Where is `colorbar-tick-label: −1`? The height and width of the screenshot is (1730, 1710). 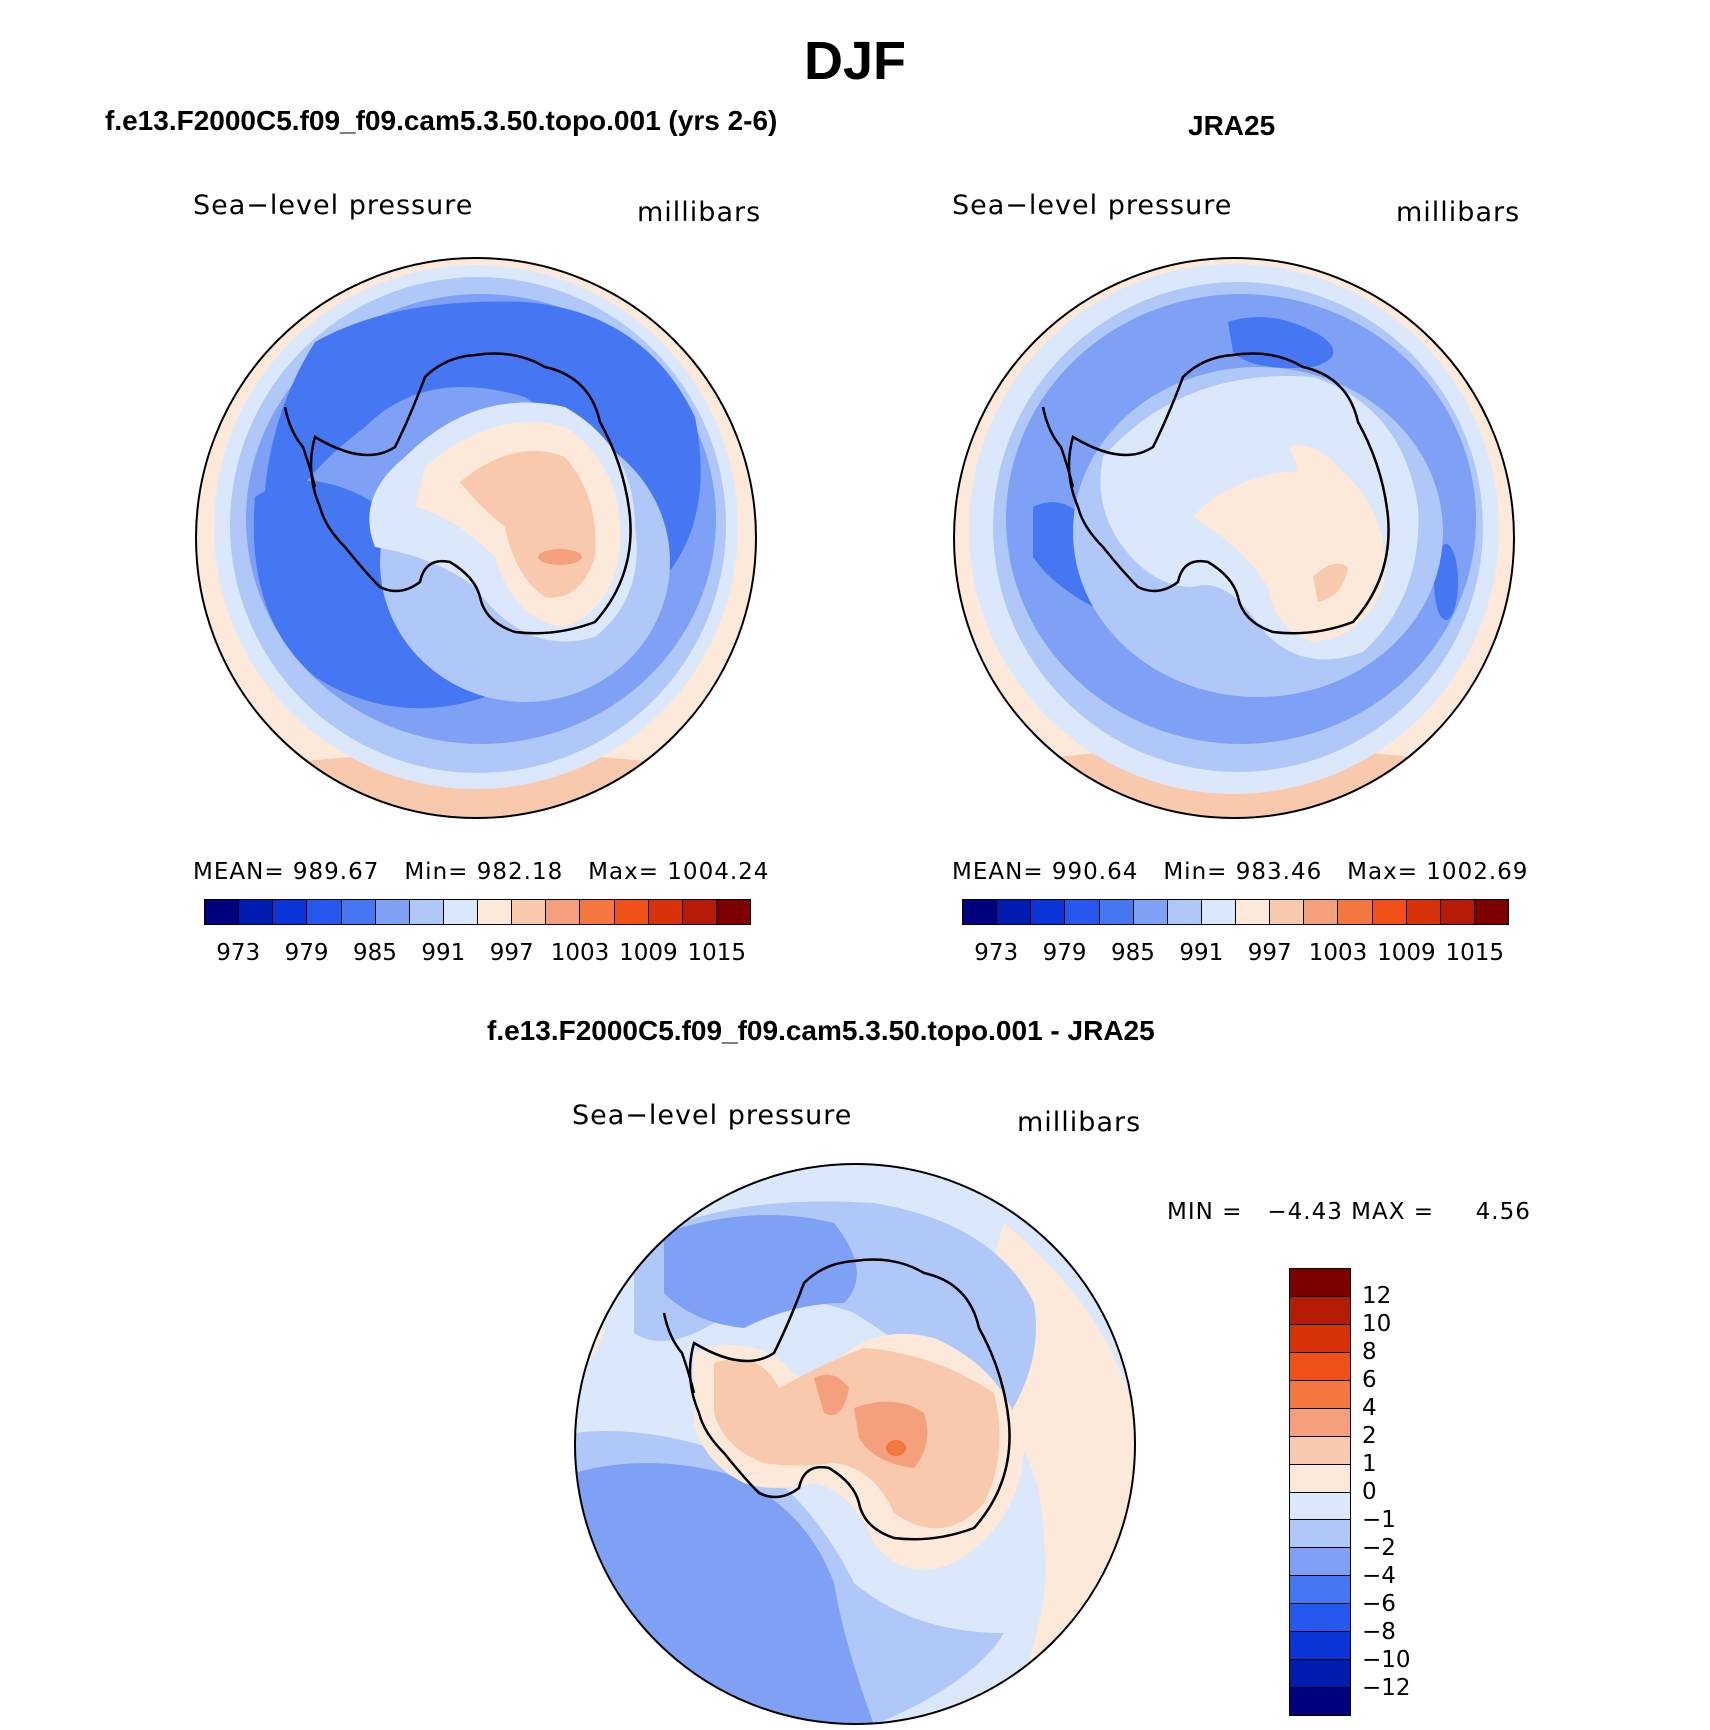 colorbar-tick-label: −1 is located at coordinates (1379, 1520).